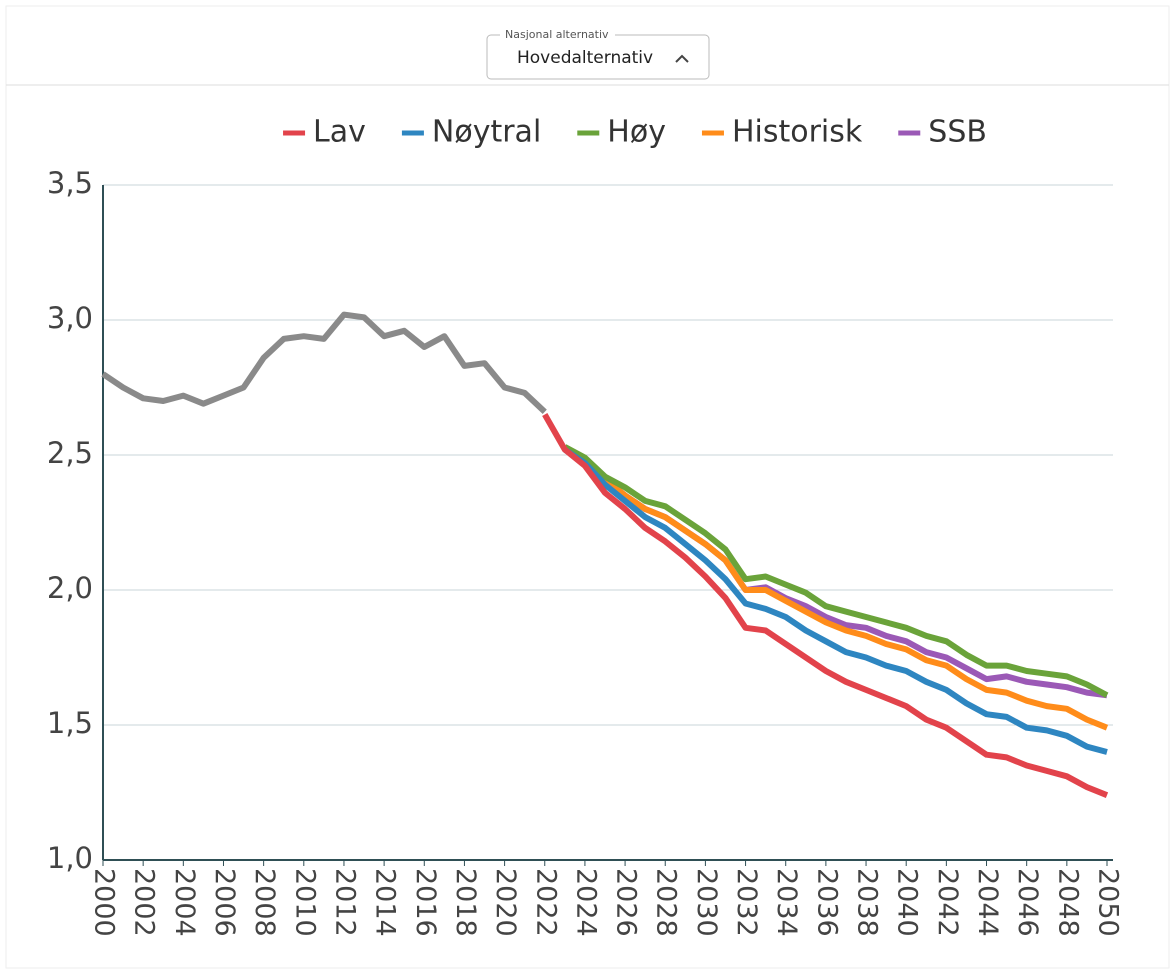 The image size is (1175, 974). What do you see at coordinates (907, 902) in the screenshot?
I see `x-tick-label: 2040` at bounding box center [907, 902].